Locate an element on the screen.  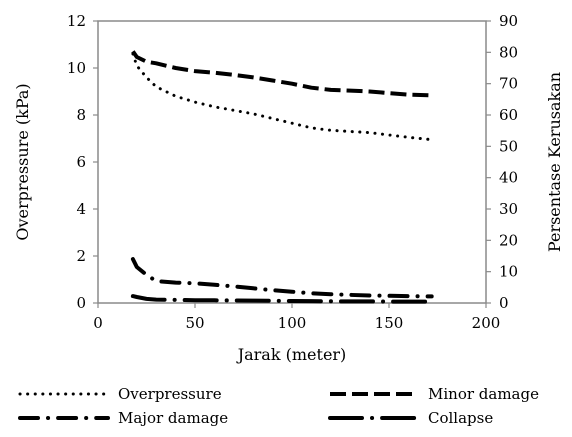
y-right-tick-label: 50 is located at coordinates (508, 146).